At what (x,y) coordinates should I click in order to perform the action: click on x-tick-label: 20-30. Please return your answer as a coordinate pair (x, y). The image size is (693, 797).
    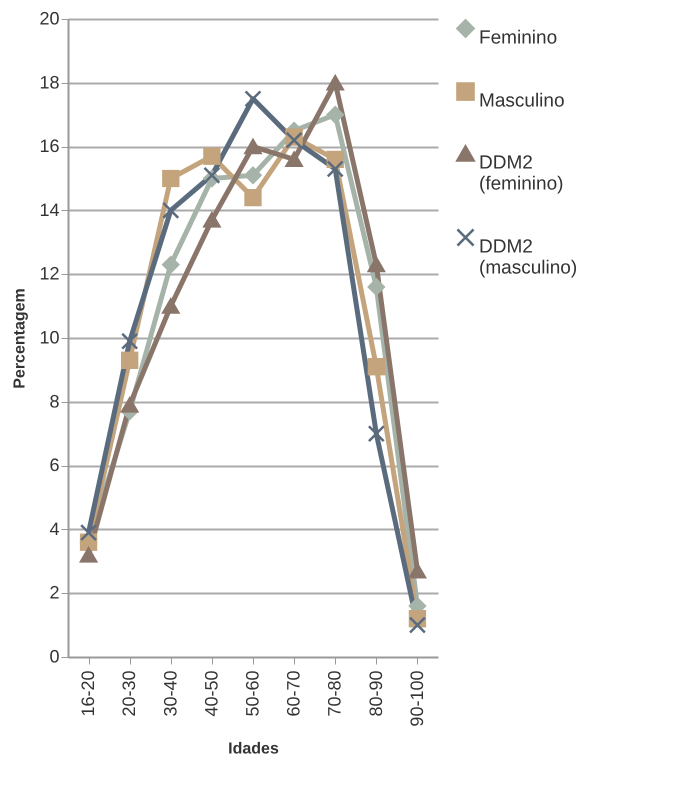
    Looking at the image, I should click on (129, 693).